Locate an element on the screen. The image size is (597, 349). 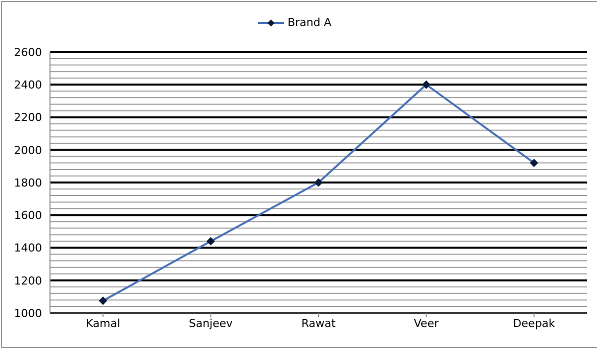
y-tick-label: 1600 is located at coordinates (28, 215).